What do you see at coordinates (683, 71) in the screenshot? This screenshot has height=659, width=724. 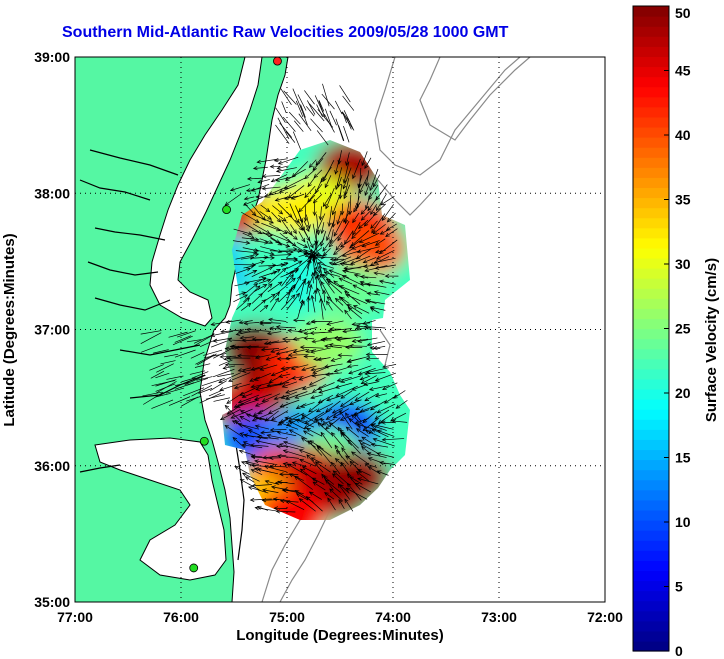 I see `colorbar-tick-label: 45` at bounding box center [683, 71].